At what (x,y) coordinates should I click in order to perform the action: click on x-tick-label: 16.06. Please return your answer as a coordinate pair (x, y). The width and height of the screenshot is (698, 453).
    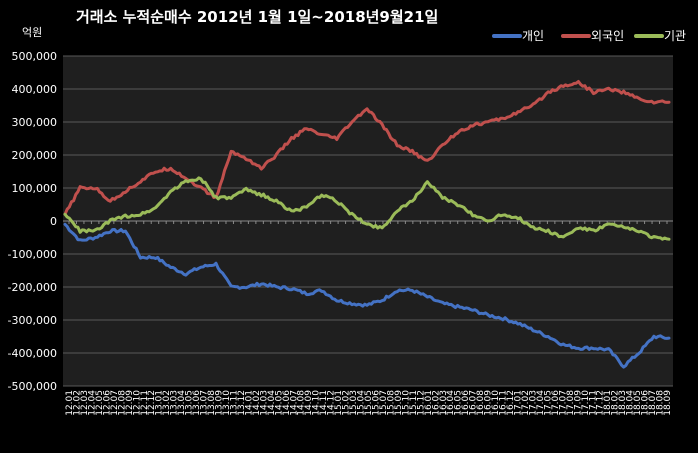
    Looking at the image, I should click on (466, 403).